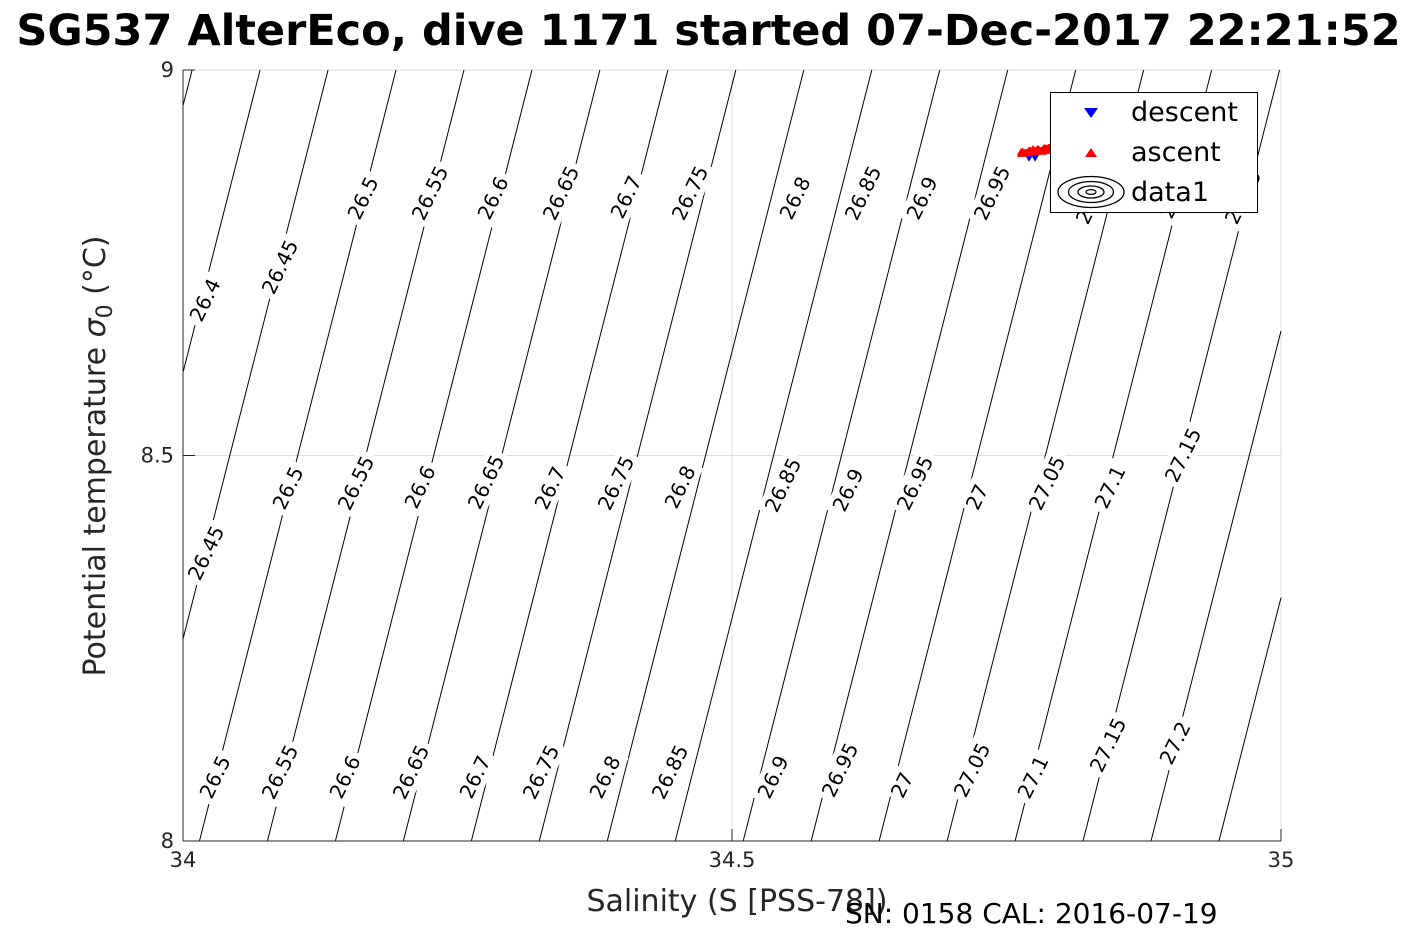  What do you see at coordinates (1170, 192) in the screenshot?
I see `legend-label-data1: data1` at bounding box center [1170, 192].